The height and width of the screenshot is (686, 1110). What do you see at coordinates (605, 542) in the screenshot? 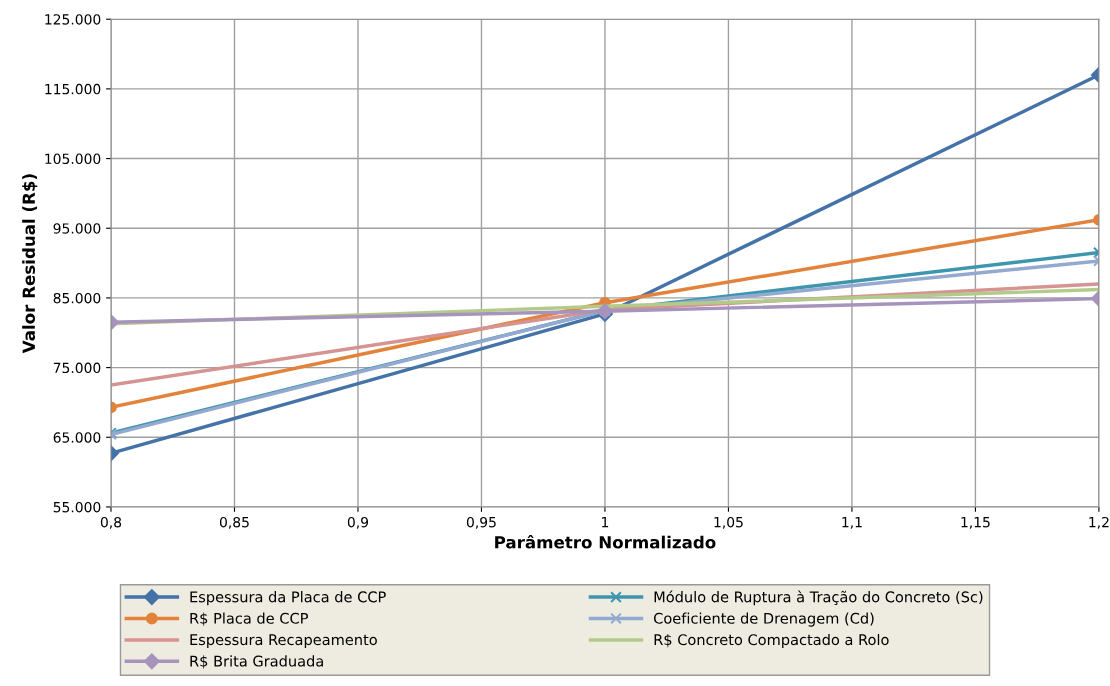
I see `x-axis-title: Parâmetro Normalizado` at bounding box center [605, 542].